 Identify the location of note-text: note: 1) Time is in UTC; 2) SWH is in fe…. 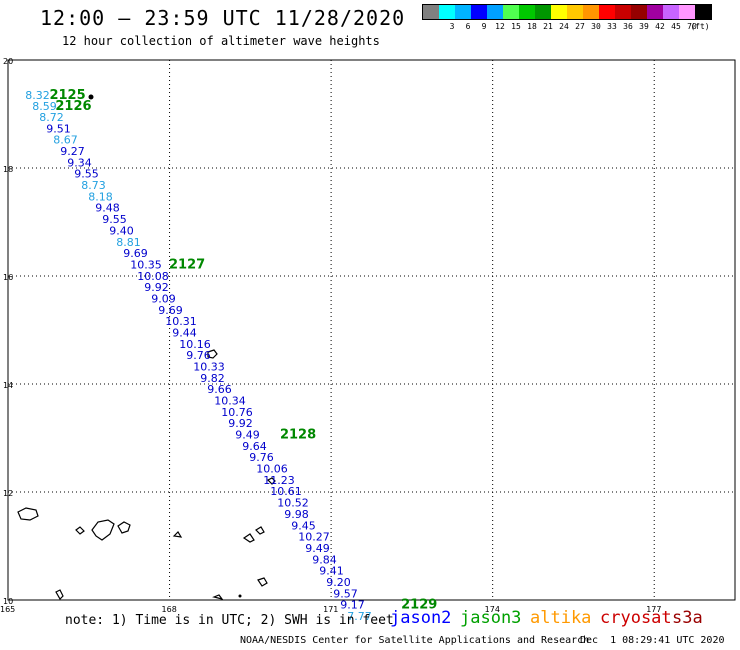
(229, 620).